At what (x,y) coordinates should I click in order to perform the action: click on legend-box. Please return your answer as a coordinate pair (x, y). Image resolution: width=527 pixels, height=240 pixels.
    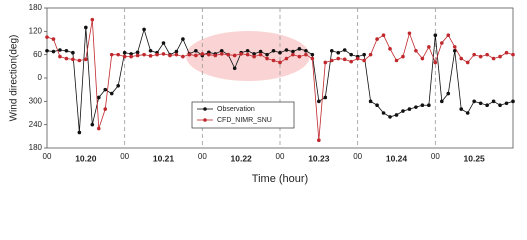
    Looking at the image, I should click on (243, 115).